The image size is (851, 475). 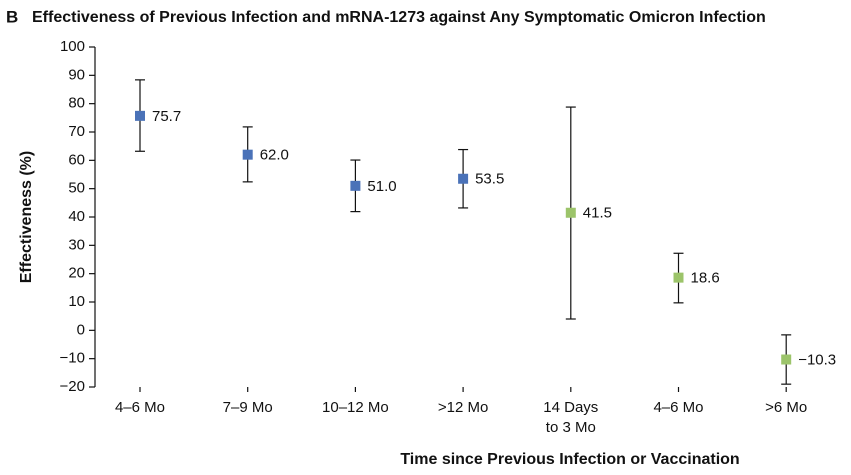 I want to click on data-label: 53.5, so click(x=489, y=179).